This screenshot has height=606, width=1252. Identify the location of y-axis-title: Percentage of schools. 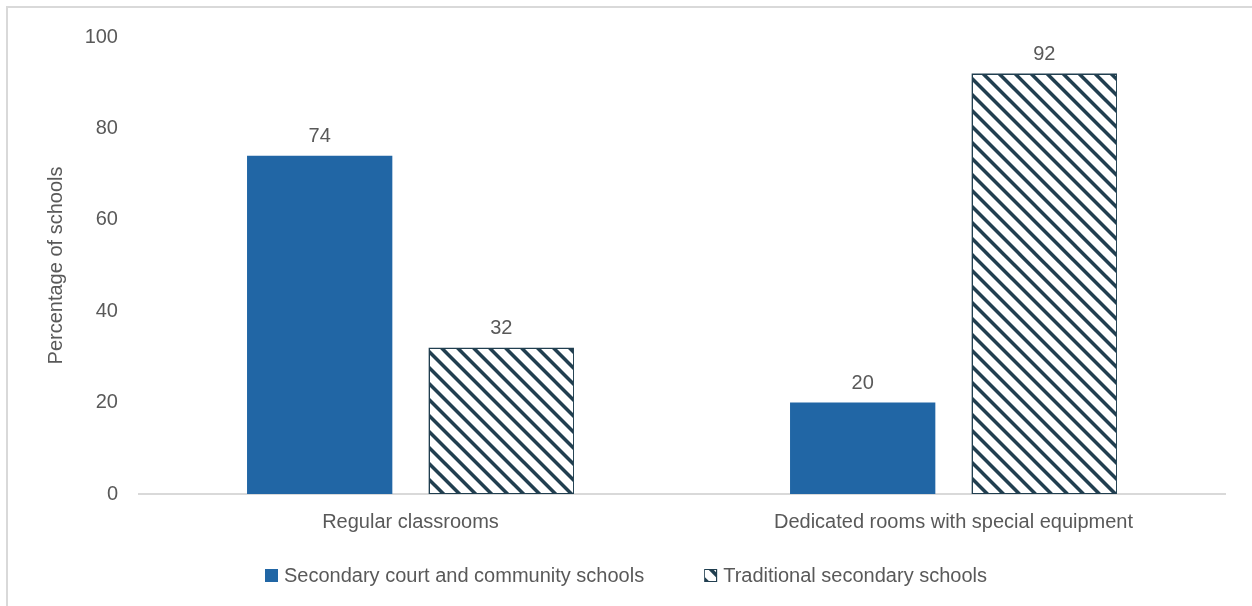
(54, 265).